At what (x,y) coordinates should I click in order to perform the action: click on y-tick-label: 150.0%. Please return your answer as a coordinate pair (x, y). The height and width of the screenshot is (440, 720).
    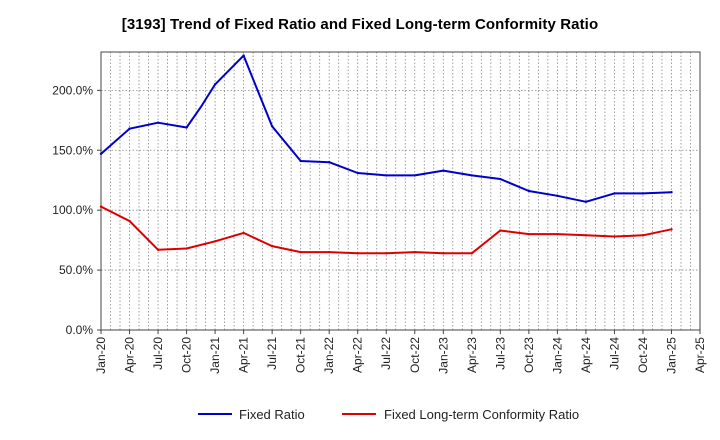
    Looking at the image, I should click on (72, 150).